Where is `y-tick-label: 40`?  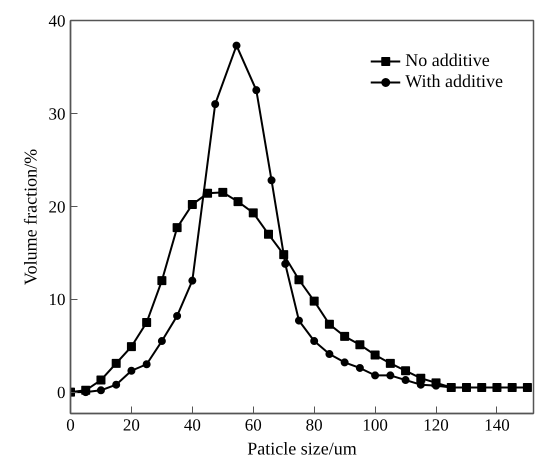
y-tick-label: 40 is located at coordinates (57, 21).